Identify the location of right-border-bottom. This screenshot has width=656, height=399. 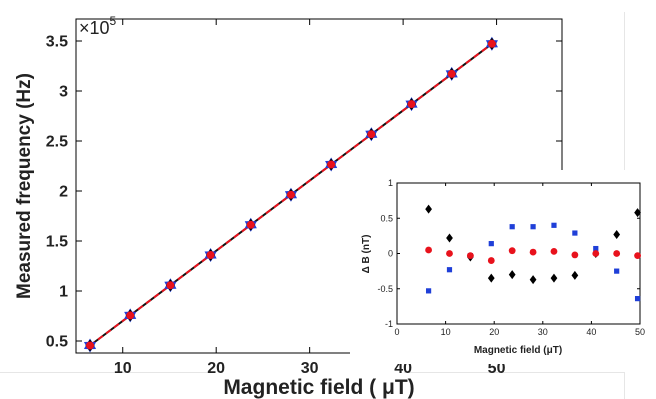
(624, 385).